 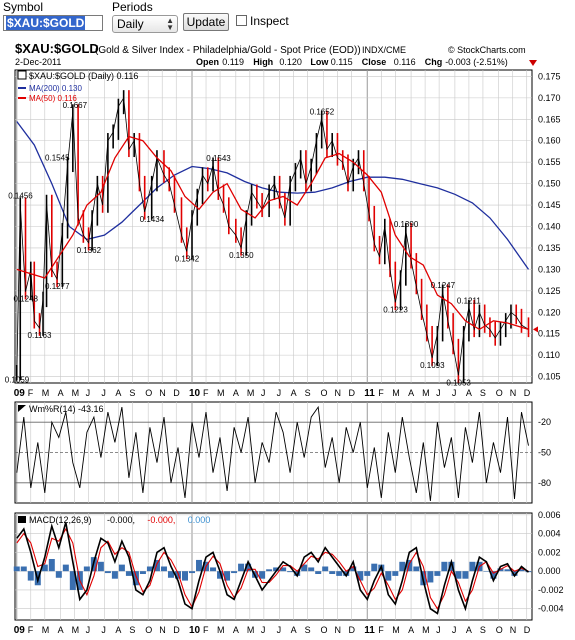 What do you see at coordinates (549, 334) in the screenshot?
I see `price-ytick-label: 0.115` at bounding box center [549, 334].